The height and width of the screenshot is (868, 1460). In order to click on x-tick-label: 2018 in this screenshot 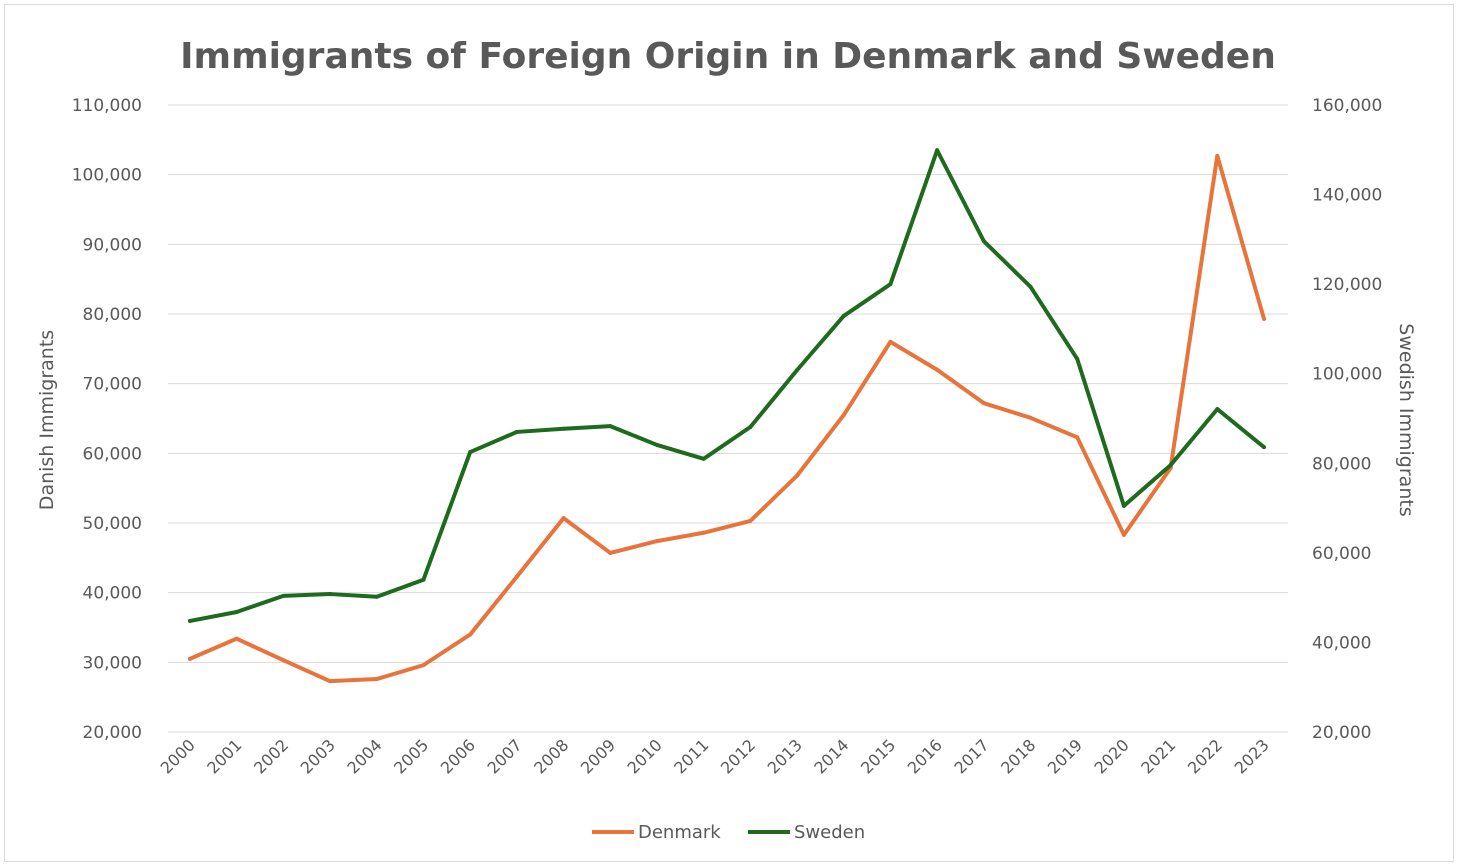, I will do `click(1018, 756)`.